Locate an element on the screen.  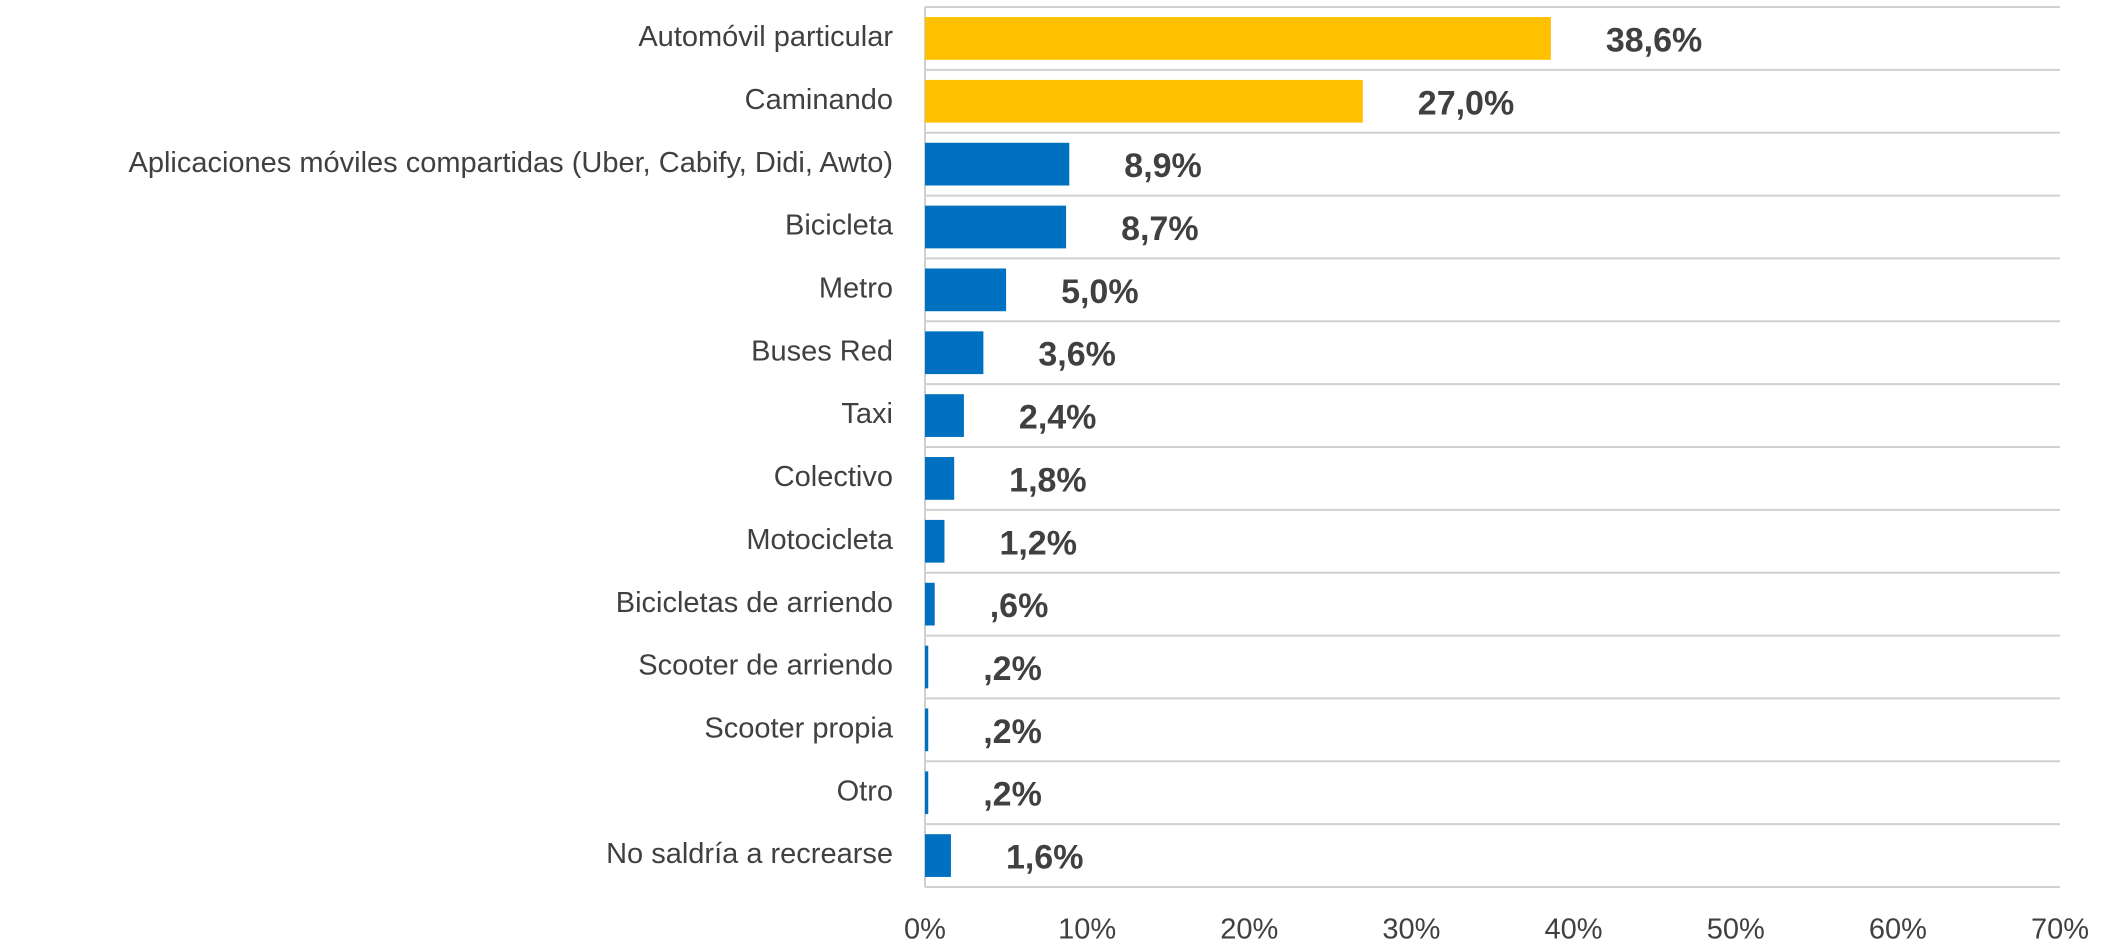
x-tick-label: 0% is located at coordinates (925, 930).